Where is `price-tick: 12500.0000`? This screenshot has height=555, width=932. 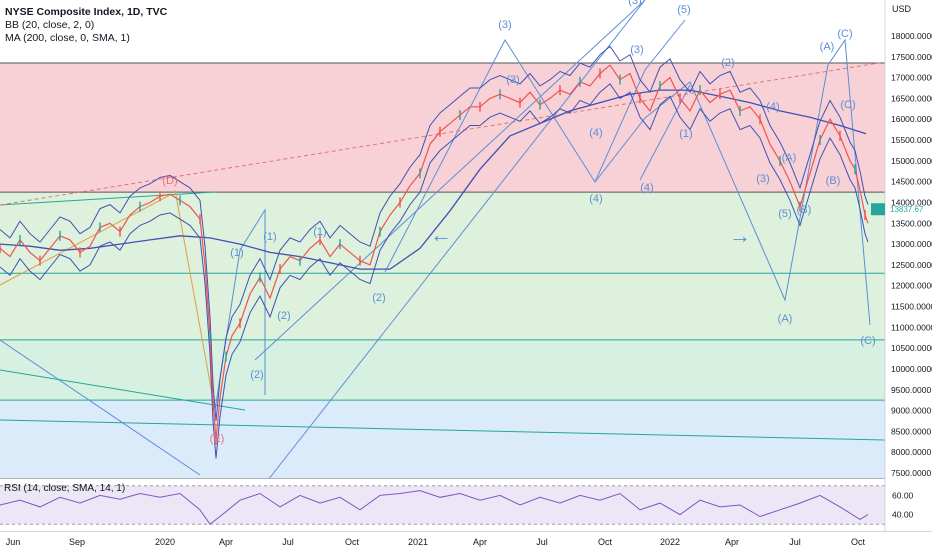
price-tick: 12500.0000 is located at coordinates (911, 265).